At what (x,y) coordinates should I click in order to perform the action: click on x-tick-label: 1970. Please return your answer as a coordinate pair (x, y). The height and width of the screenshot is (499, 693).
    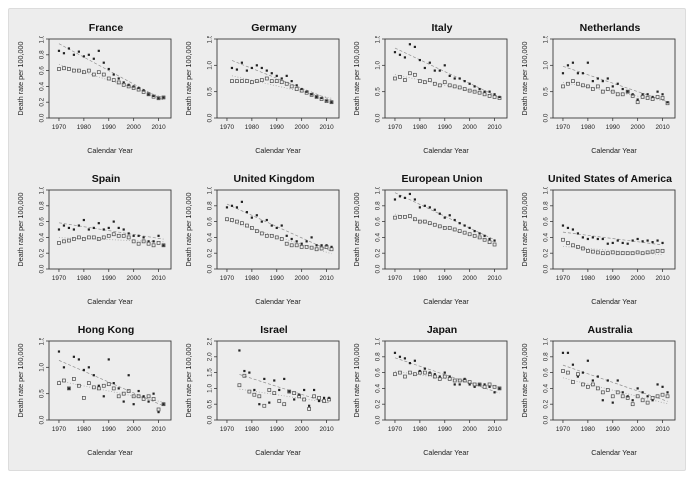
    Looking at the image, I should click on (395, 429).